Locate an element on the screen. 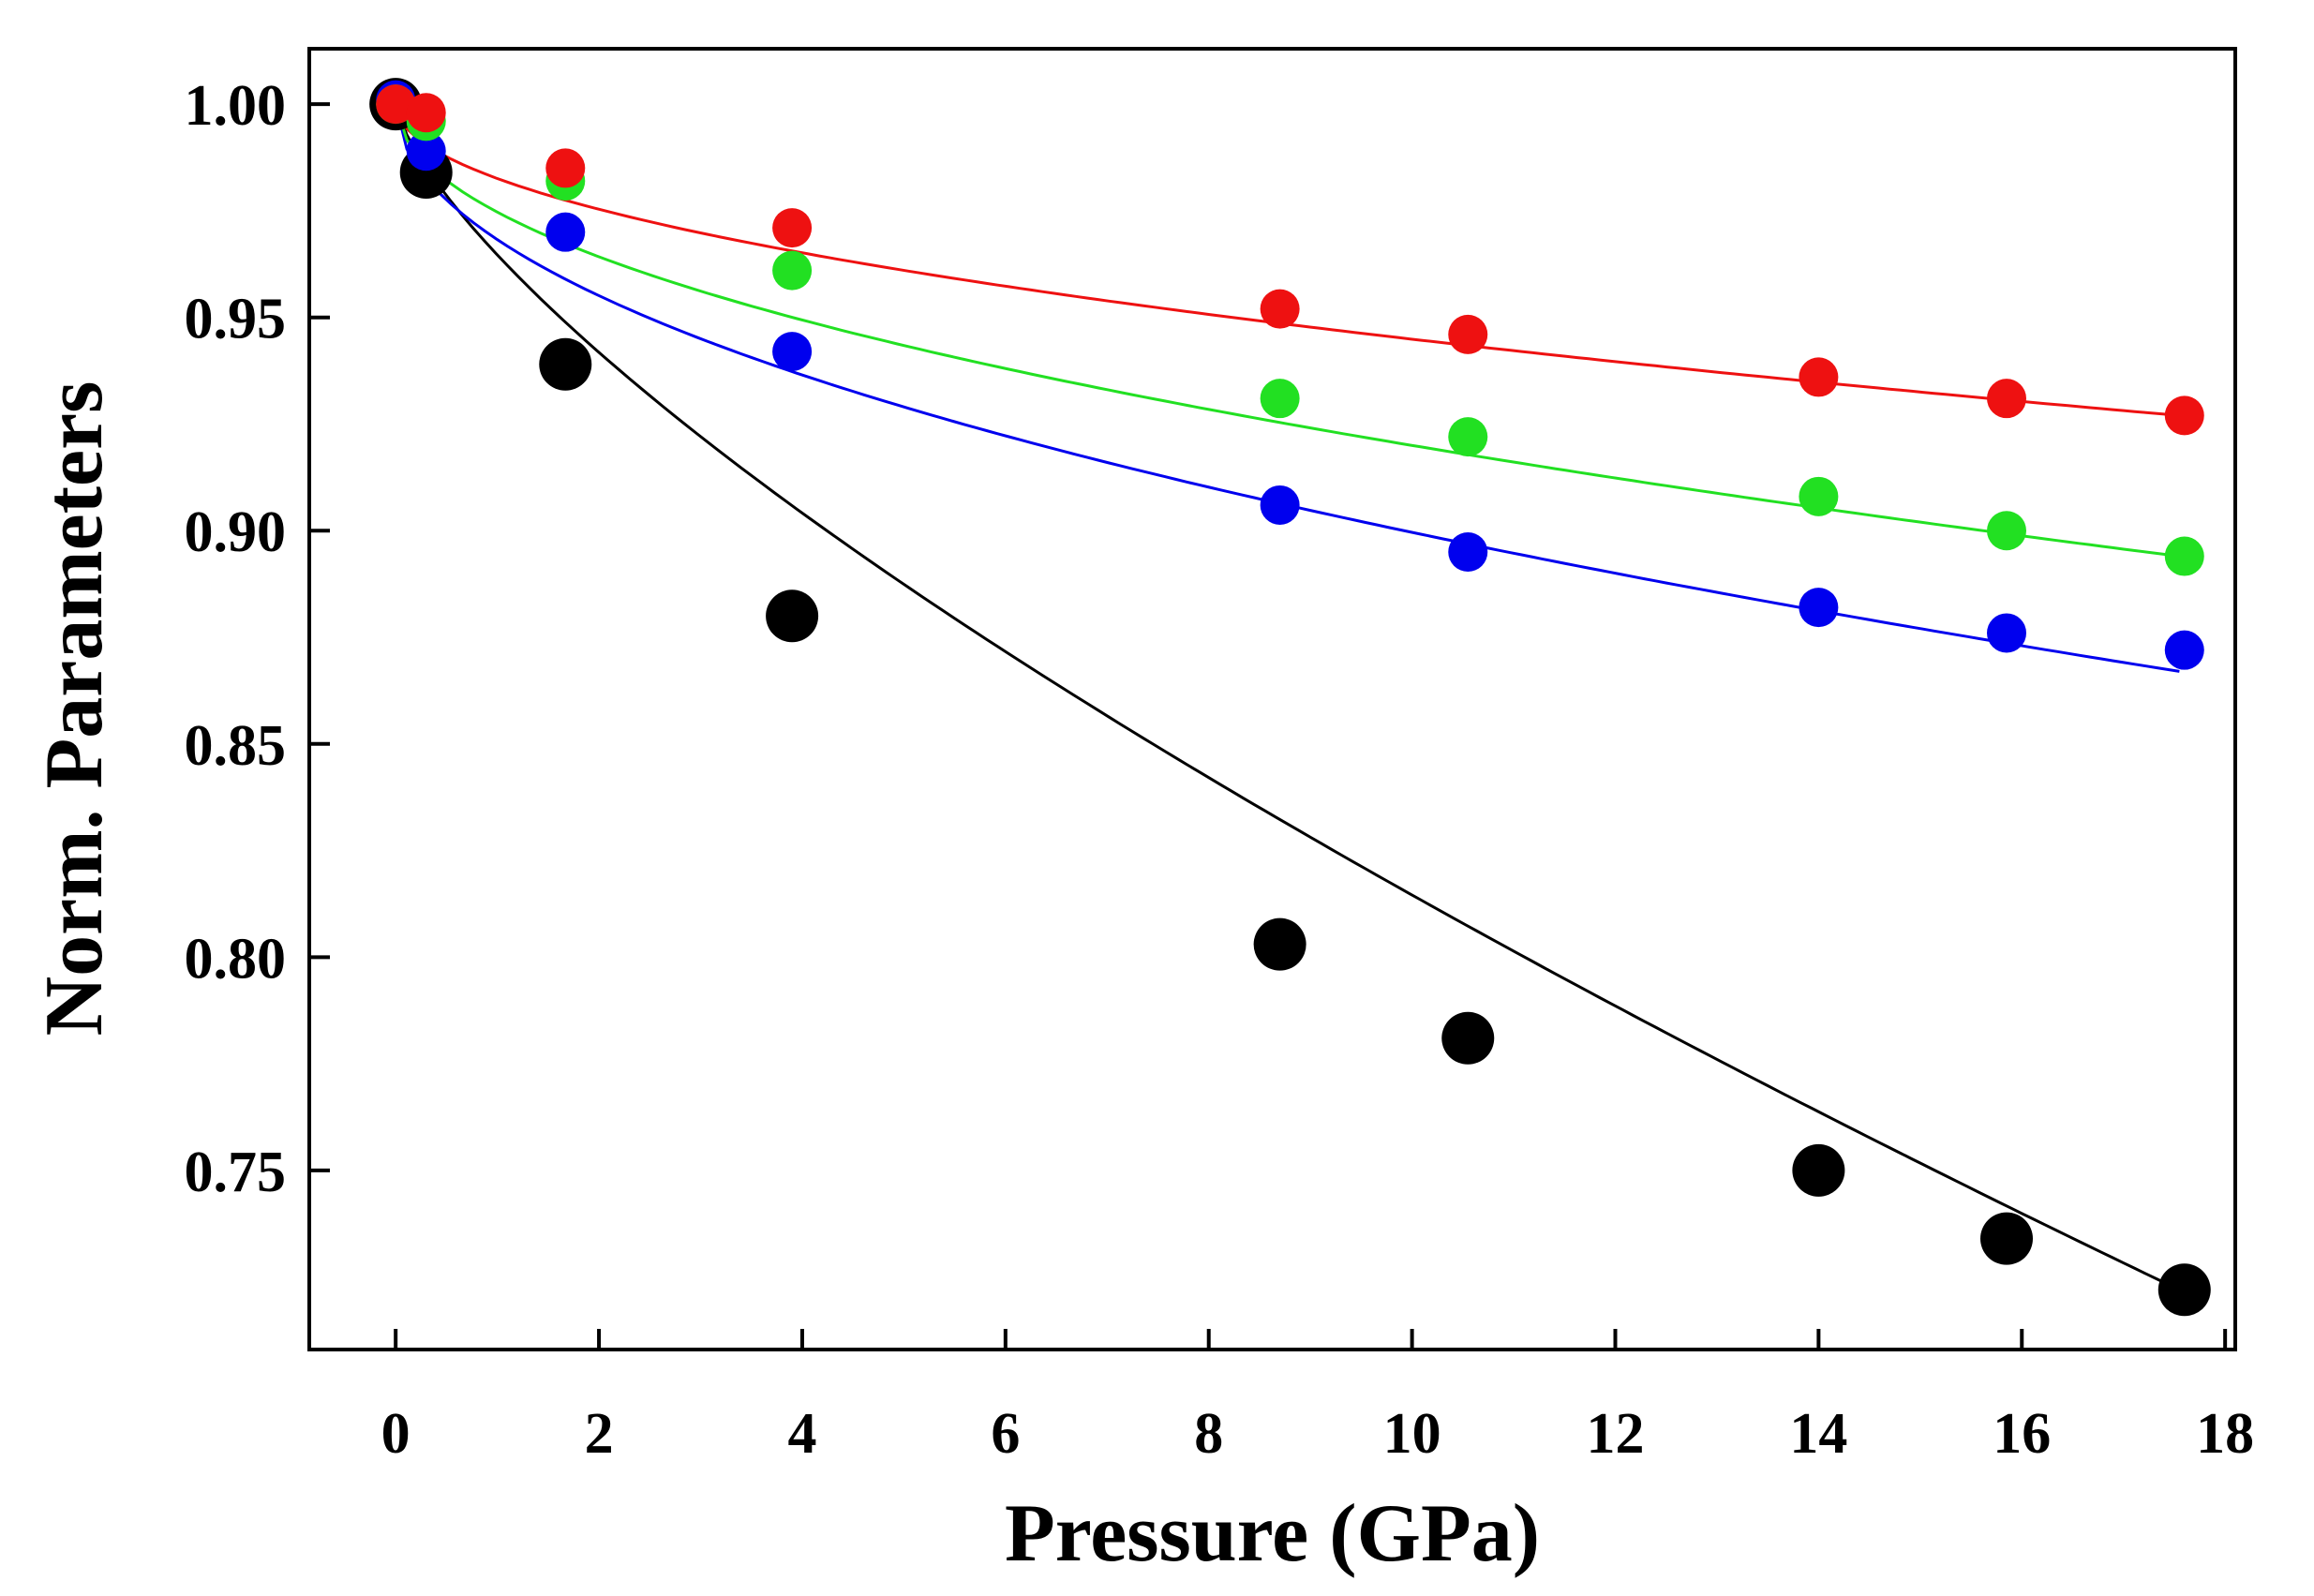  x-tick-label: 2 is located at coordinates (600, 1434).